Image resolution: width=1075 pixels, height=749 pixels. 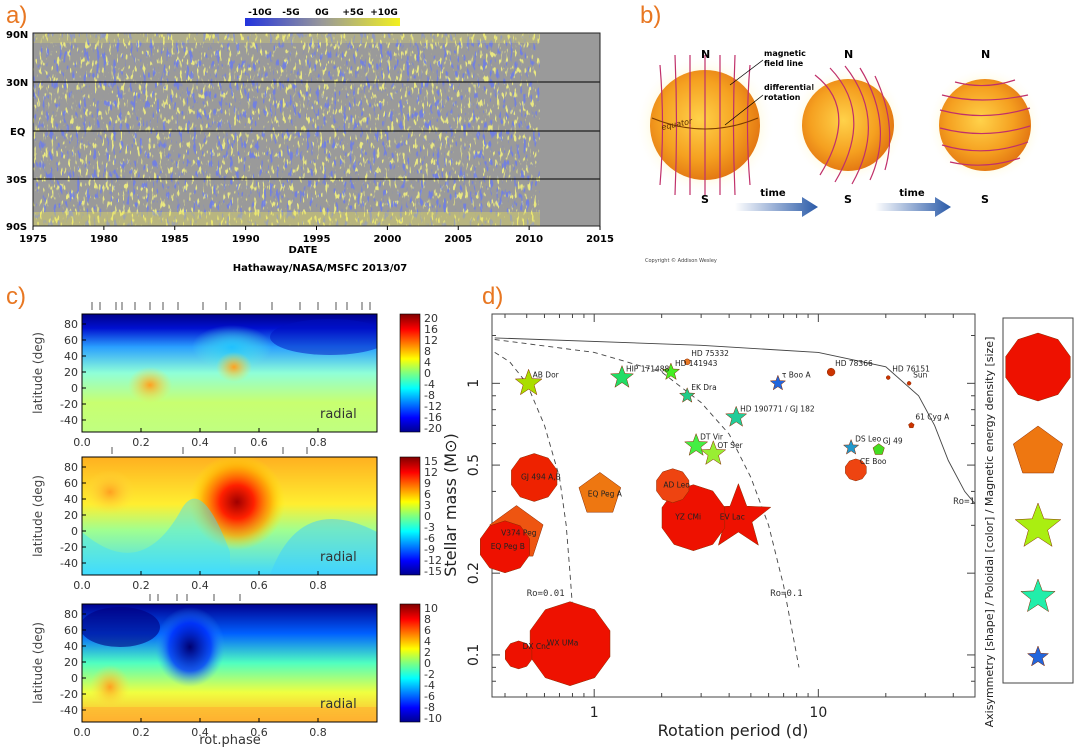 I want to click on c-colorbar-tick: -20, so click(x=433, y=428).